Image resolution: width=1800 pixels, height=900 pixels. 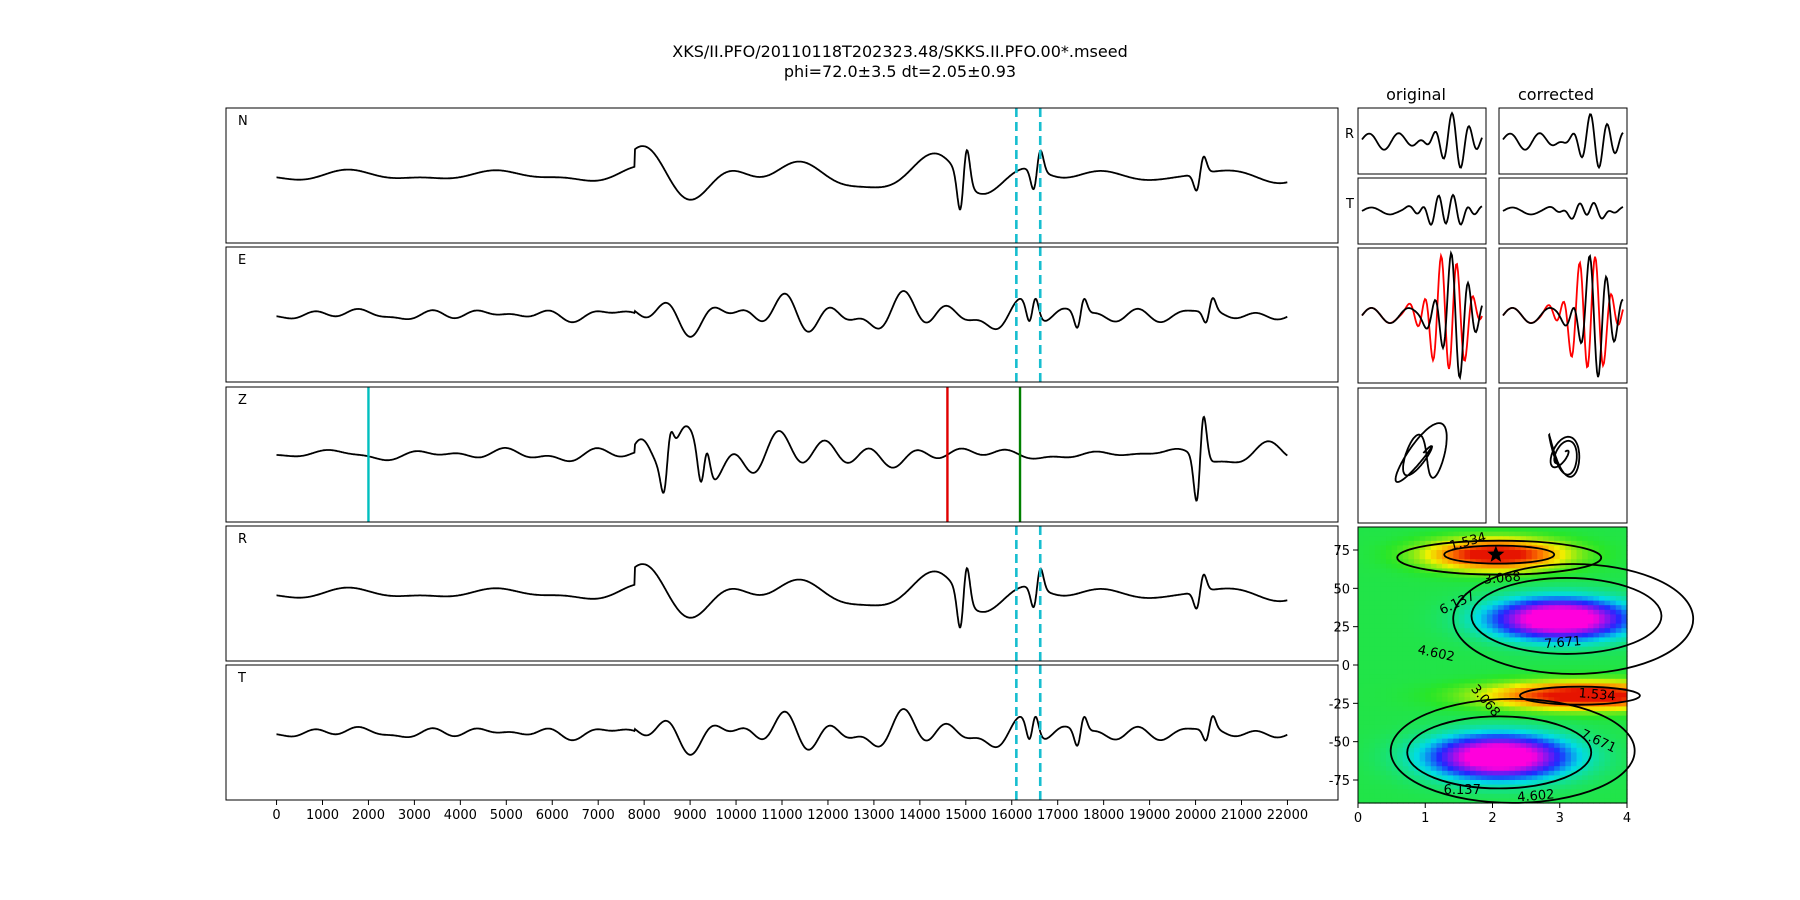 What do you see at coordinates (1493, 665) in the screenshot?
I see `heatmap-cells` at bounding box center [1493, 665].